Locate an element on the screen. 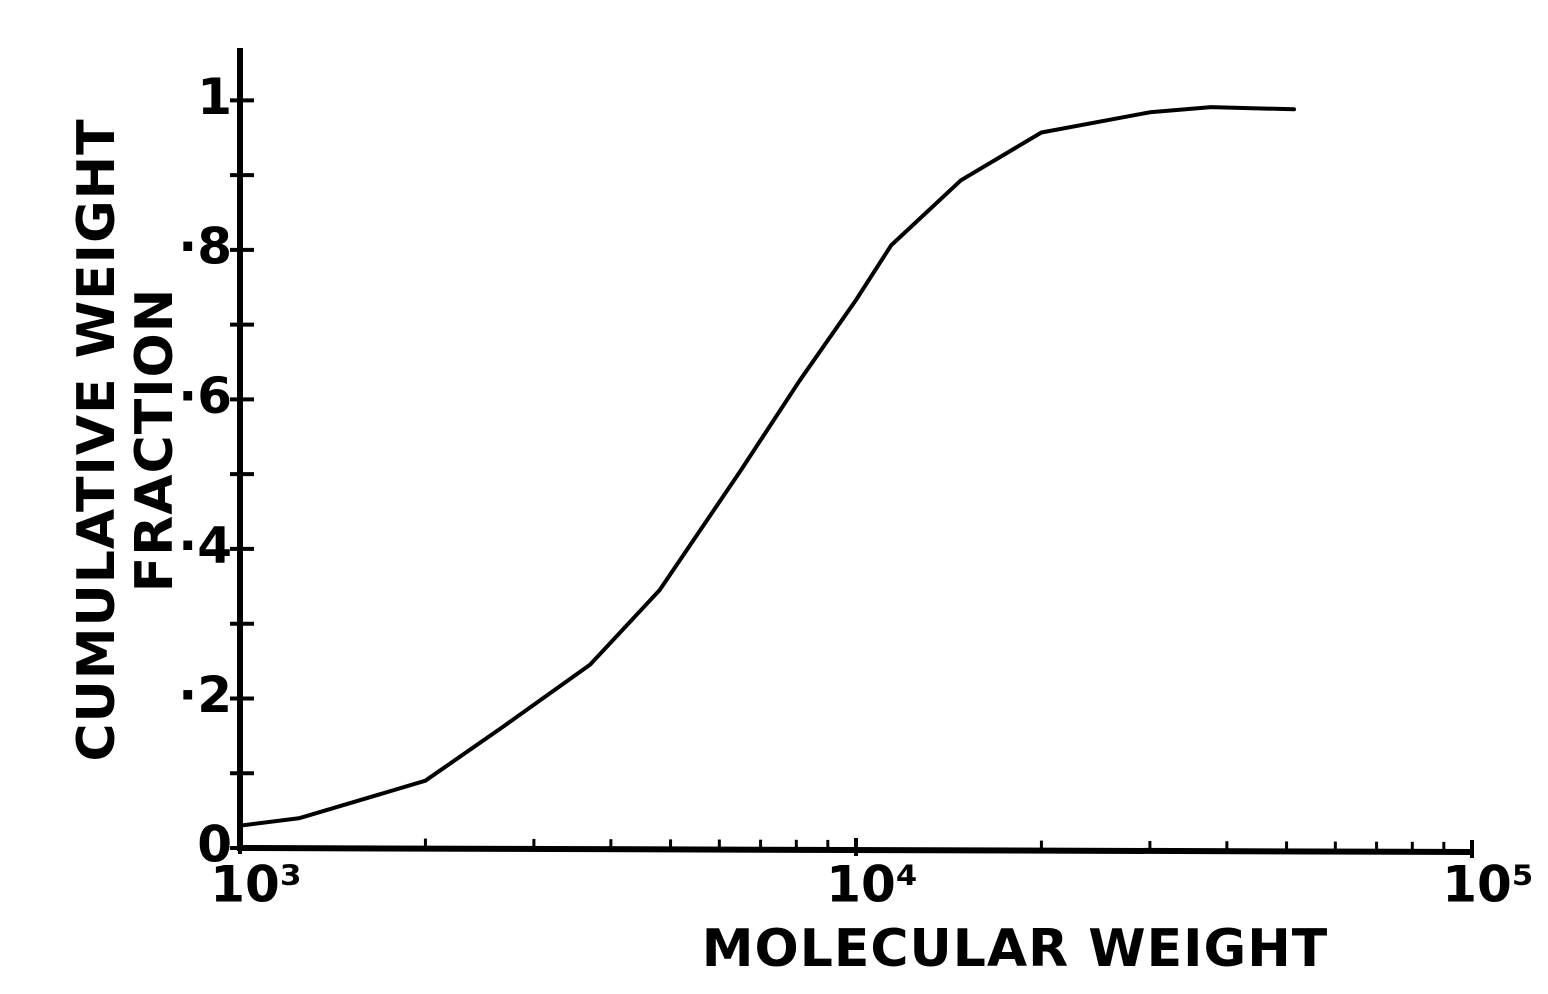 This screenshot has width=1548, height=994. y-tick-label: ·4 is located at coordinates (205, 545).